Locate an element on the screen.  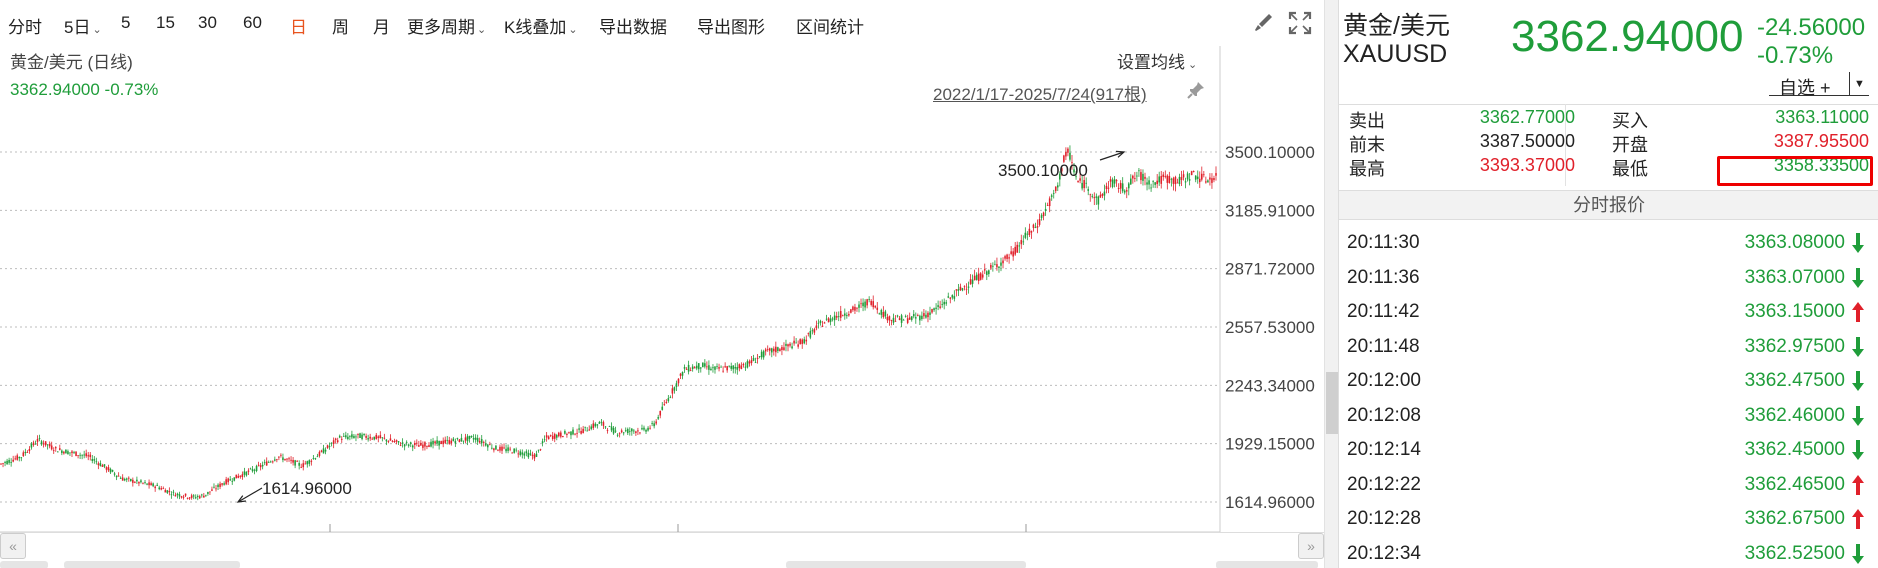
arrow-up-icon is located at coordinates (1858, 519).